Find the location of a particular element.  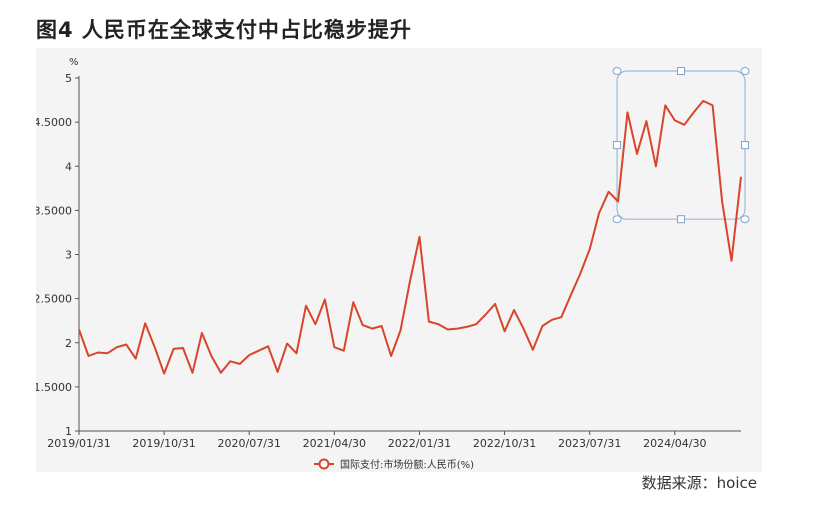

x-tick-label: 2023/07/31 is located at coordinates (589, 443).